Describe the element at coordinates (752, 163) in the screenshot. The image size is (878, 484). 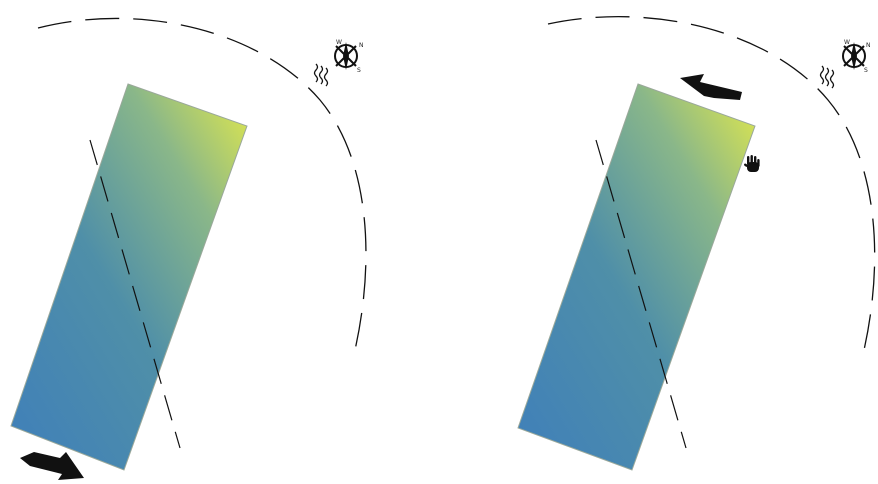
I see `grab-hand-icon` at that location.